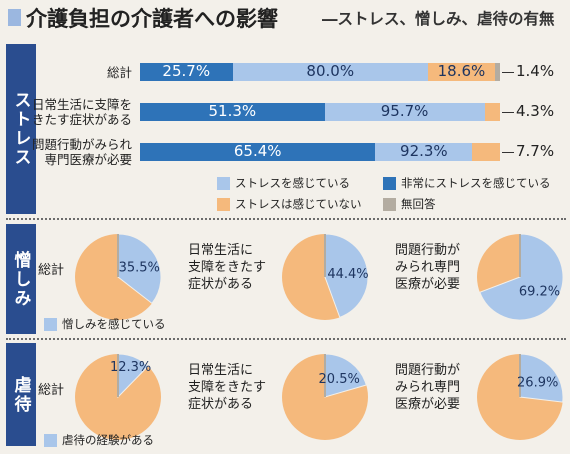  What do you see at coordinates (118, 396) in the screenshot?
I see `pie-chart: 12.3%` at bounding box center [118, 396].